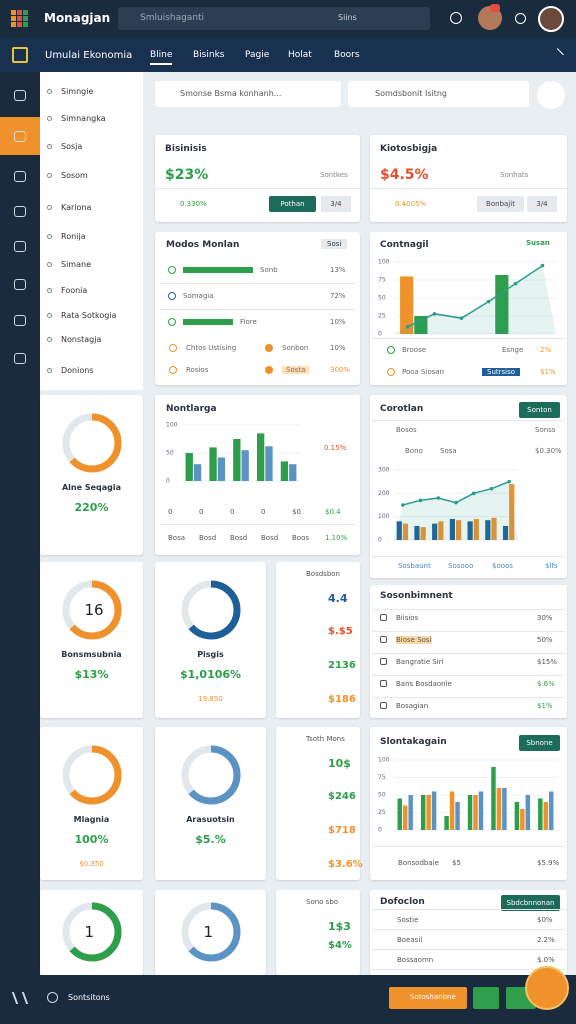 This screenshot has width=576, height=1024. What do you see at coordinates (456, 18) in the screenshot?
I see `bell` at bounding box center [456, 18].